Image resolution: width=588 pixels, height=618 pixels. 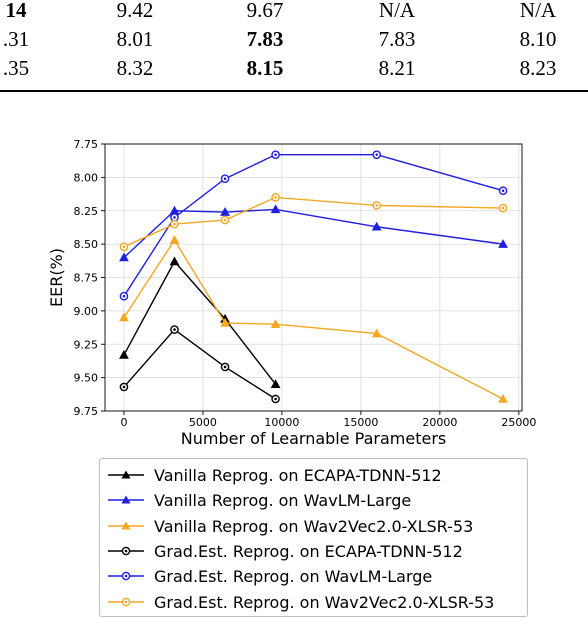 What do you see at coordinates (265, 68) in the screenshot?
I see `table-cell: 8.15` at bounding box center [265, 68].